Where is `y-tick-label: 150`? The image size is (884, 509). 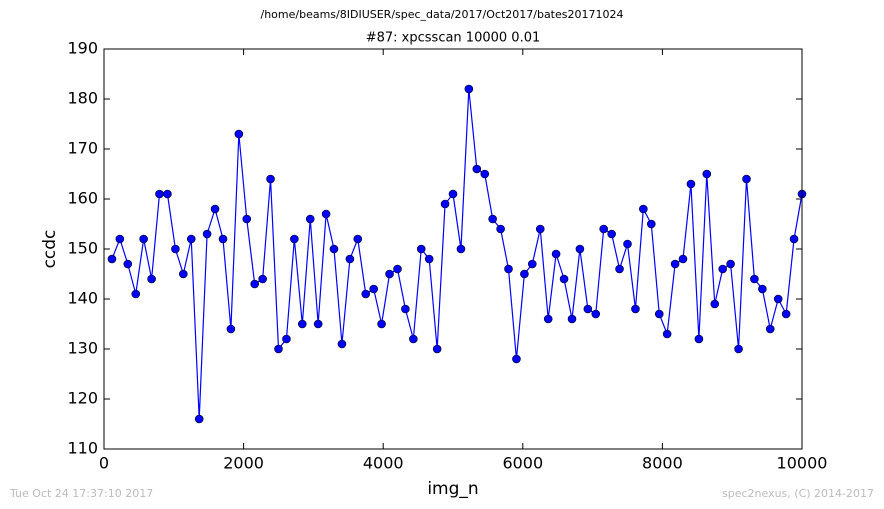 y-tick-label: 150 is located at coordinates (82, 248).